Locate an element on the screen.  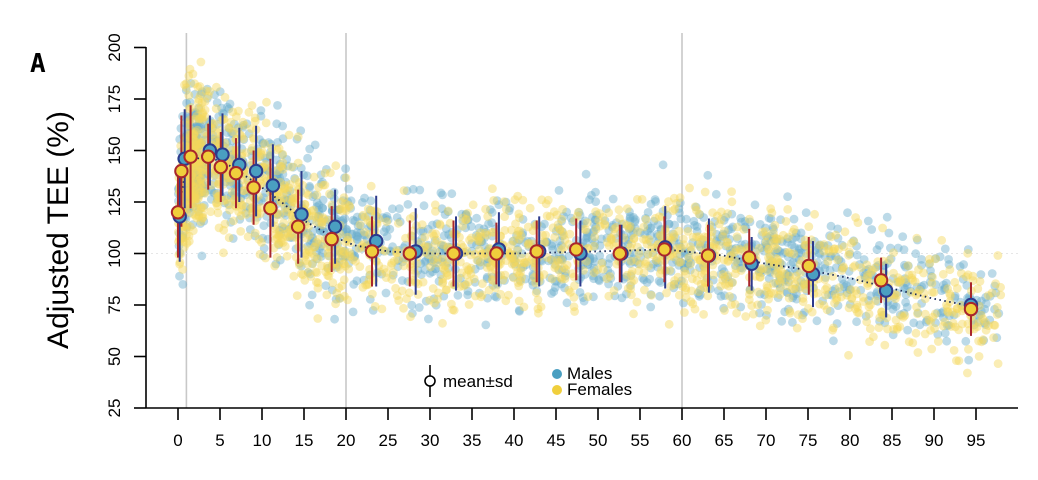
y-tick-label-50: 50 is located at coordinates (114, 356).